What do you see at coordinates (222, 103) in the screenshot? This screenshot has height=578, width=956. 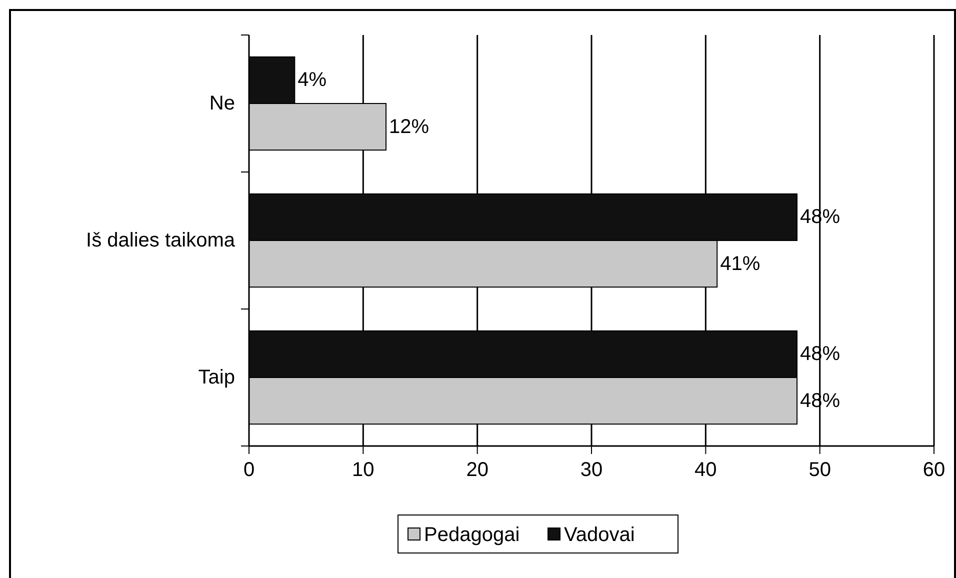 I see `y-tick-label: Ne` at bounding box center [222, 103].